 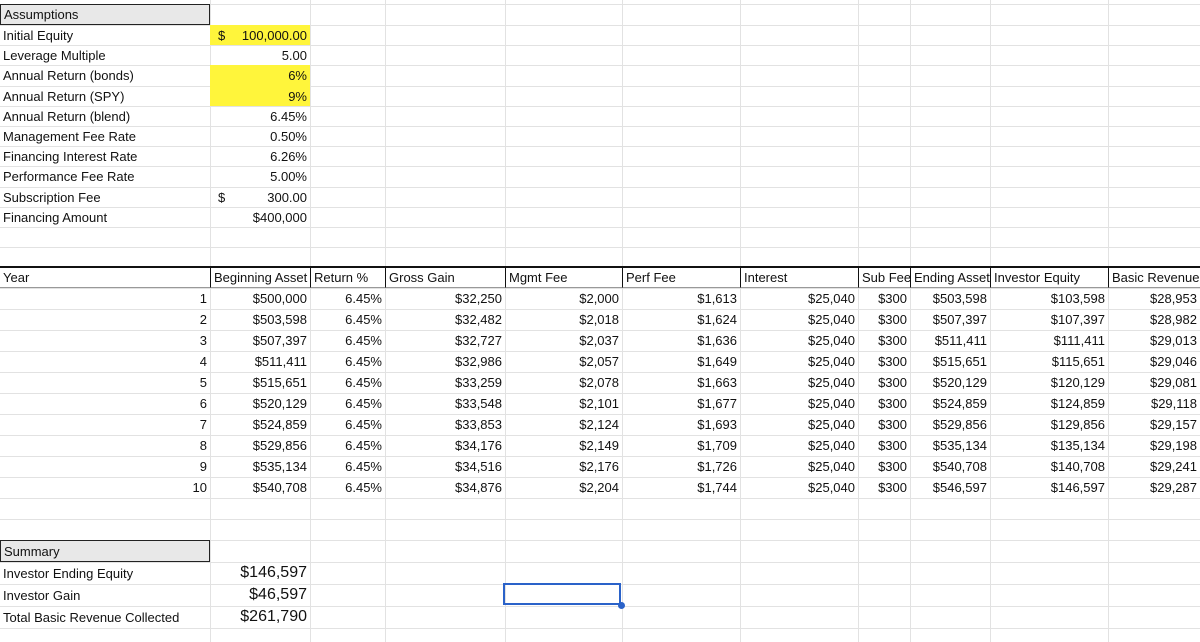 What do you see at coordinates (288, 176) in the screenshot?
I see `value-cell: 5.00%` at bounding box center [288, 176].